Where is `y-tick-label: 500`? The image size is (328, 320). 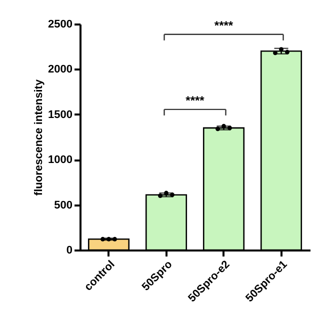 y-tick-label: 500 is located at coordinates (63, 205).